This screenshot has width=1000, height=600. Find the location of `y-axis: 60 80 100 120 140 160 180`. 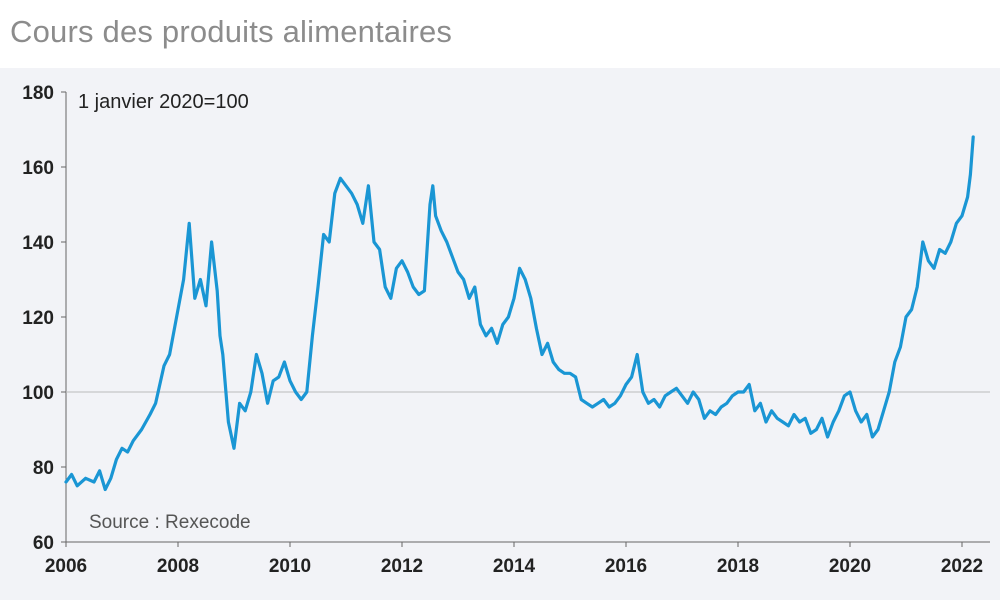

y-axis: 60 80 100 120 140 160 180 is located at coordinates (44, 318).